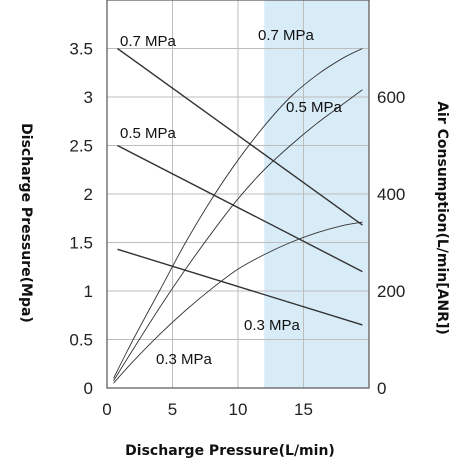  What do you see at coordinates (88, 388) in the screenshot?
I see `y-left-tick-label: 0` at bounding box center [88, 388].